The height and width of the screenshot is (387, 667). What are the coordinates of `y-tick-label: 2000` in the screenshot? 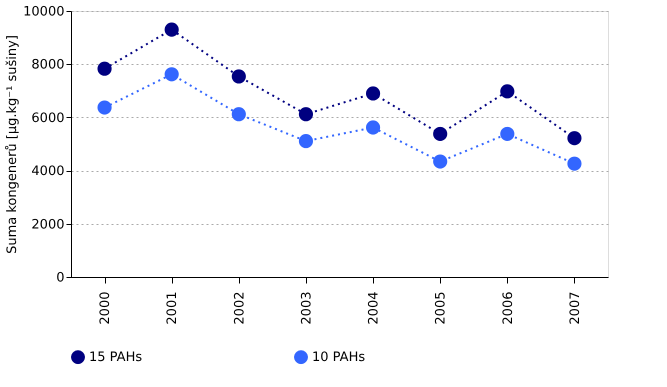 It's located at (47, 224).